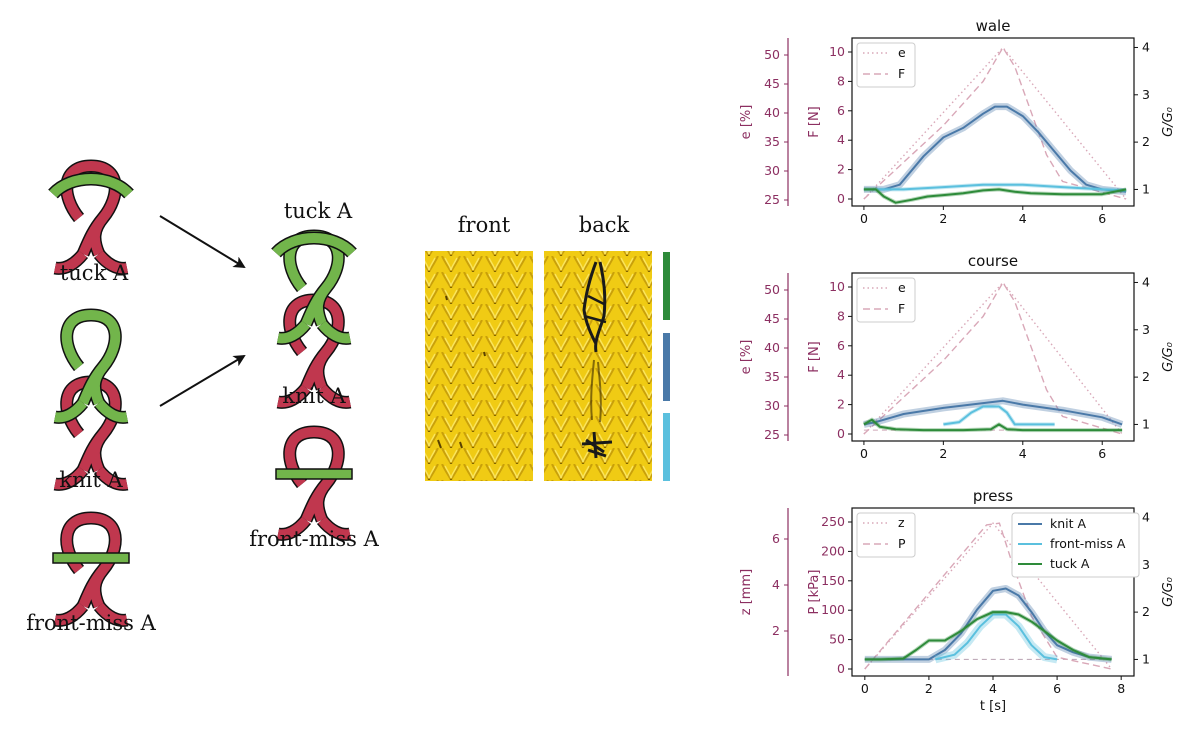 The image size is (1200, 733). I want to click on legend-label: front-miss A, so click(1088, 543).